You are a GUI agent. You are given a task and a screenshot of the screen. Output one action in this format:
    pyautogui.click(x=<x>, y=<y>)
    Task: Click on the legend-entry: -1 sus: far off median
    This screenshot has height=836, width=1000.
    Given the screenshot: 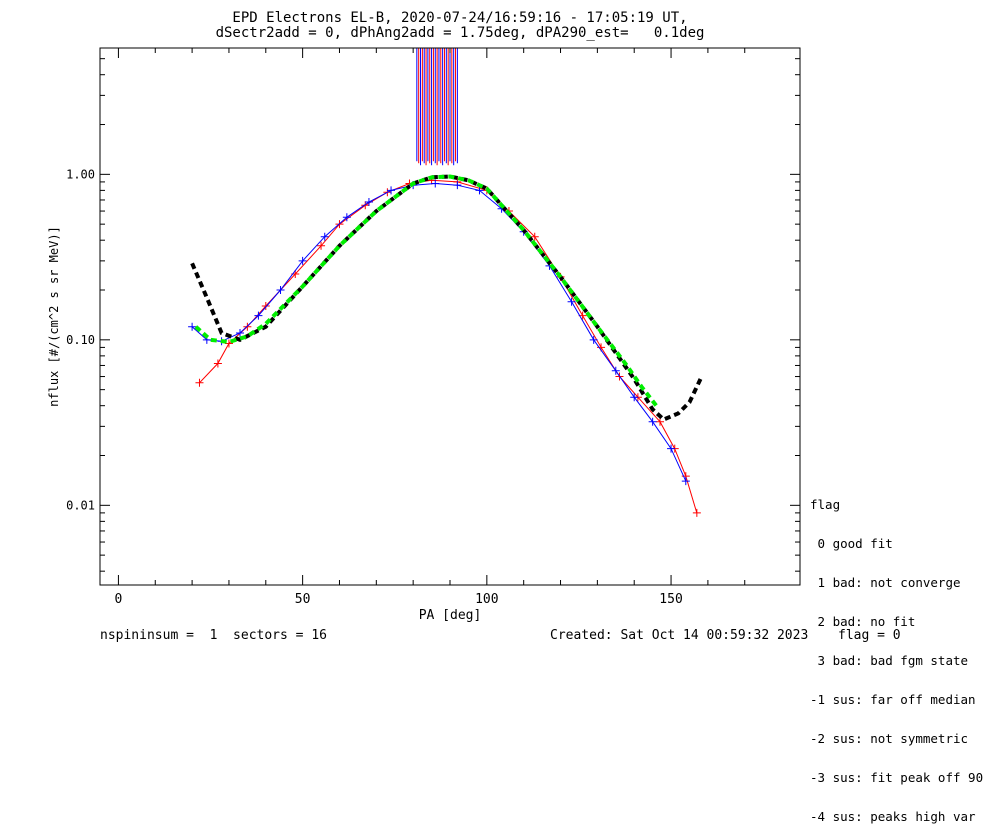 What is the action you would take?
    pyautogui.click(x=893, y=699)
    